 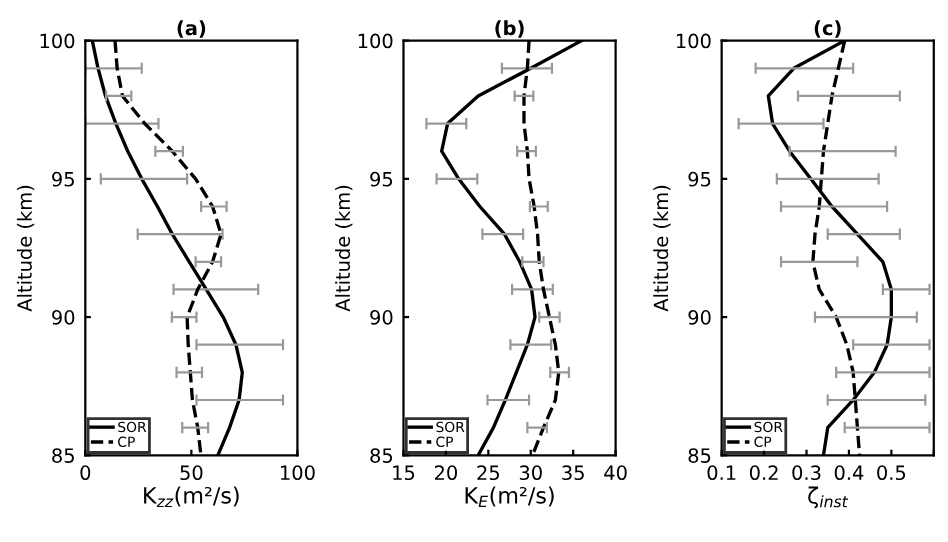 What do you see at coordinates (191, 473) in the screenshot?
I see `x-tick-label: 50` at bounding box center [191, 473].